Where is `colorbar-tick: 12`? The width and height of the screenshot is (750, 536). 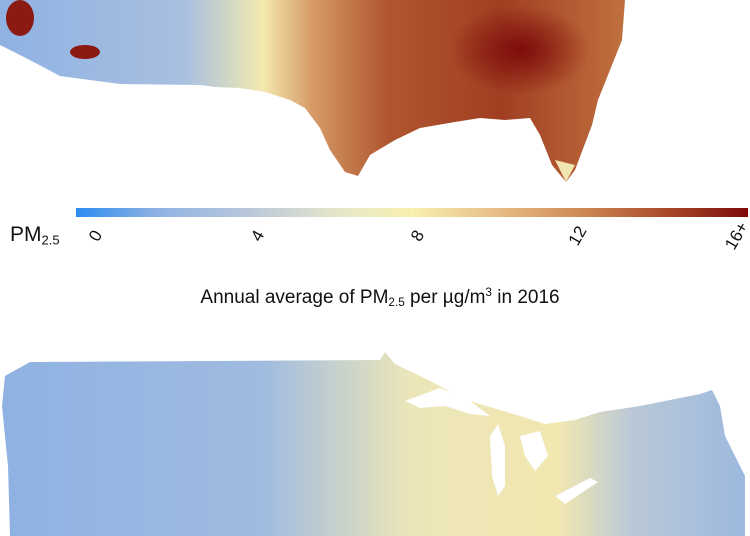 colorbar-tick: 12 is located at coordinates (577, 235).